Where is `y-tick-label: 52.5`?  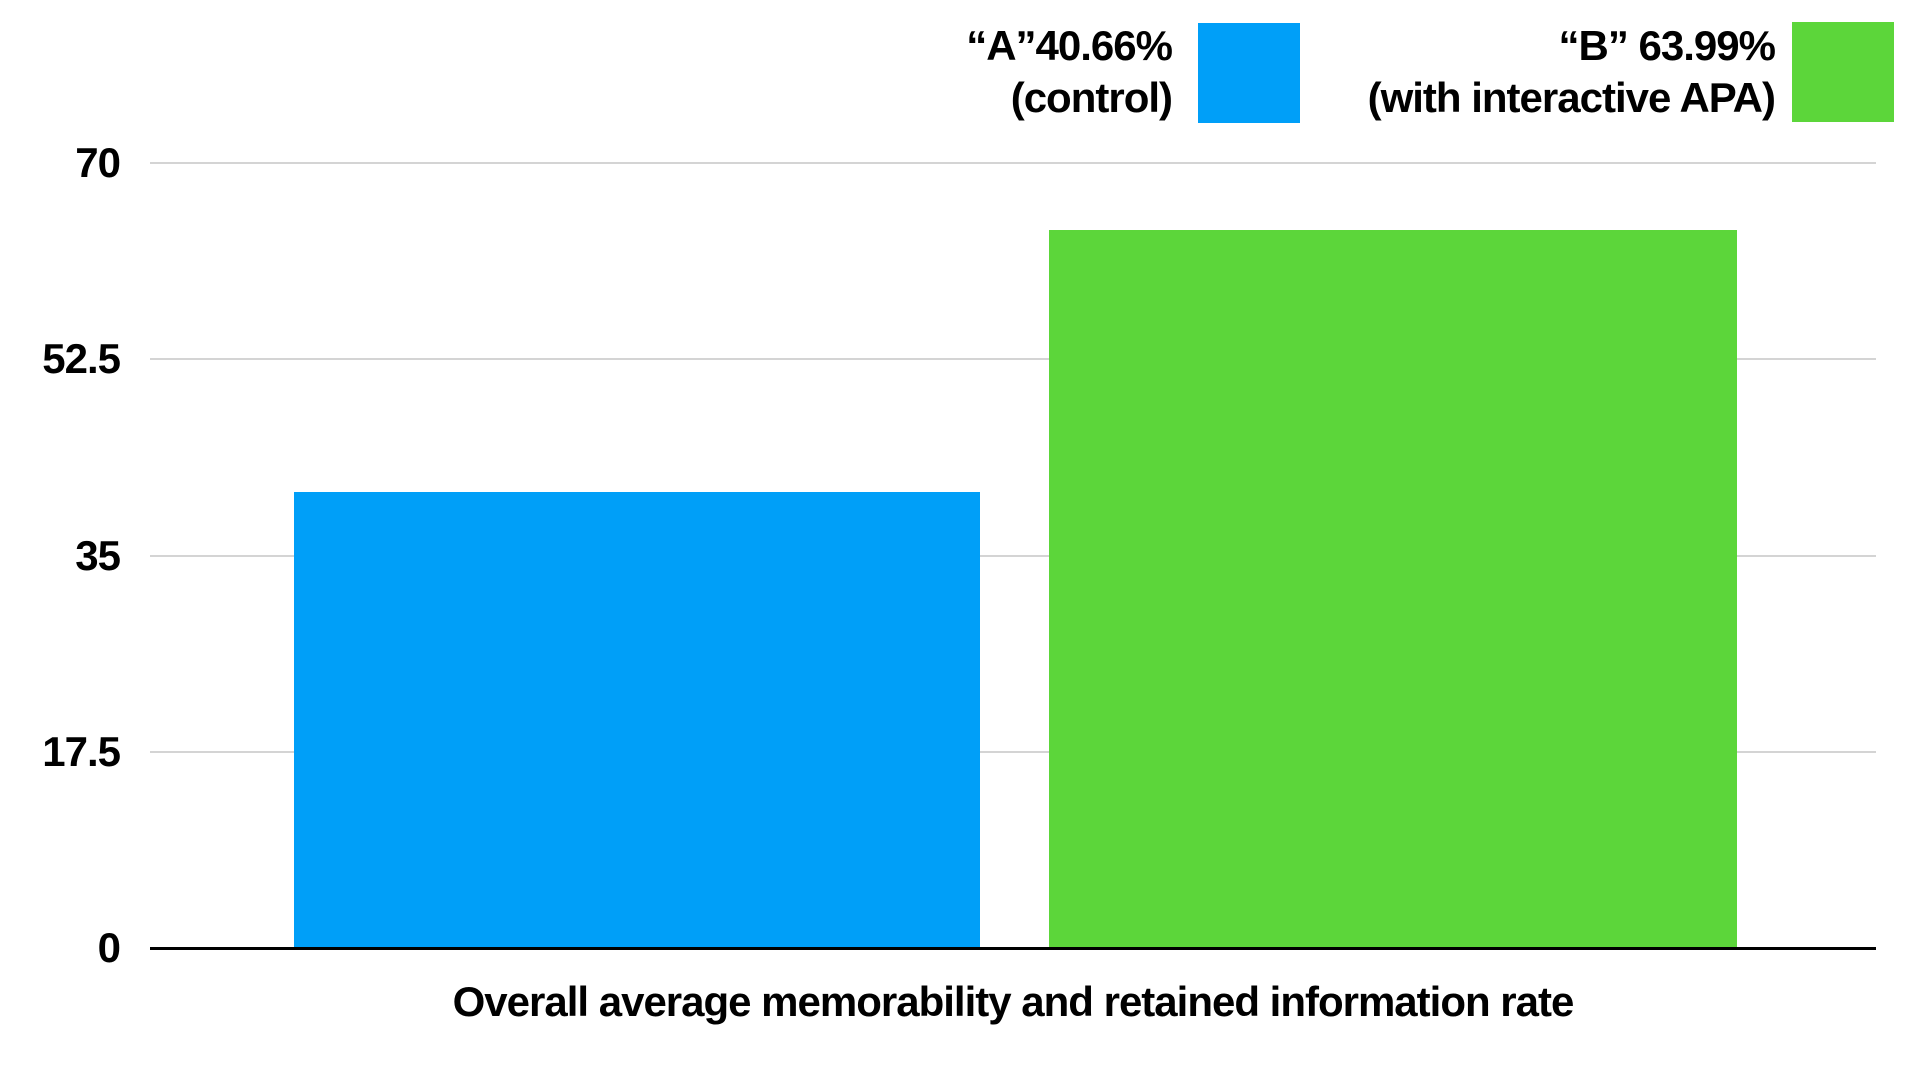 y-tick-label: 52.5 is located at coordinates (81, 359).